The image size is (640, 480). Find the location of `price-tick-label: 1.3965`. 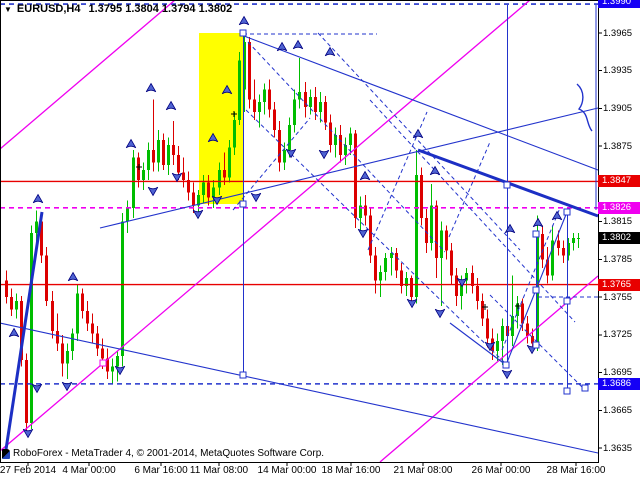

price-tick-label: 1.3965 is located at coordinates (618, 33).